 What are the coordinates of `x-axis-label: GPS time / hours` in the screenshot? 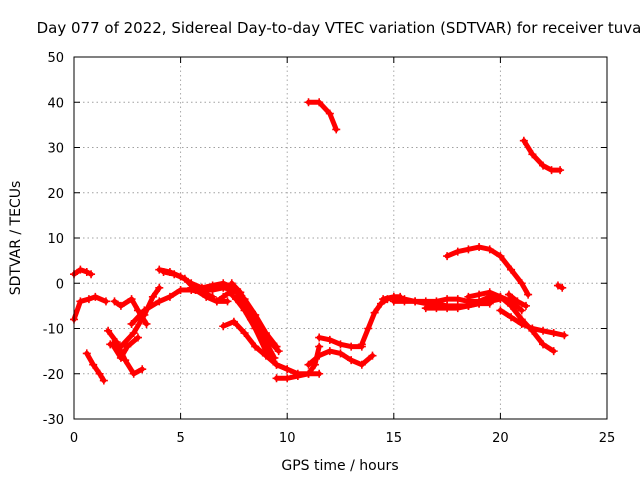 It's located at (339, 466).